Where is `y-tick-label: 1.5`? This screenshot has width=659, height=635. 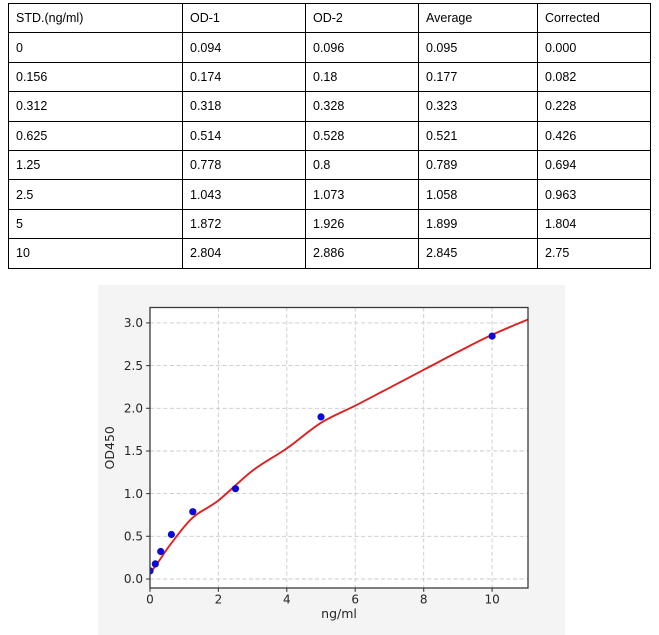 y-tick-label: 1.5 is located at coordinates (133, 451).